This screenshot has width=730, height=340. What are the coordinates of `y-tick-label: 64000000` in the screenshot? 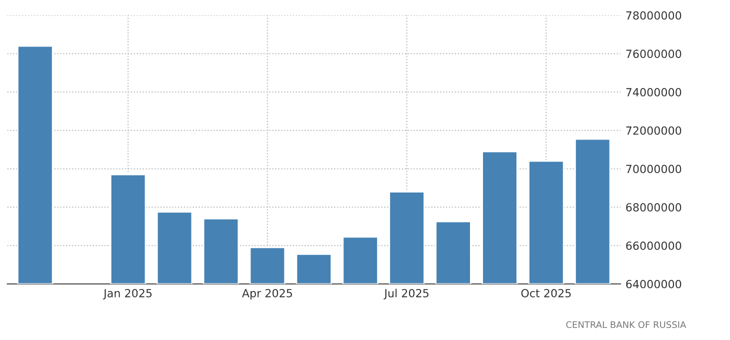 It's located at (654, 284).